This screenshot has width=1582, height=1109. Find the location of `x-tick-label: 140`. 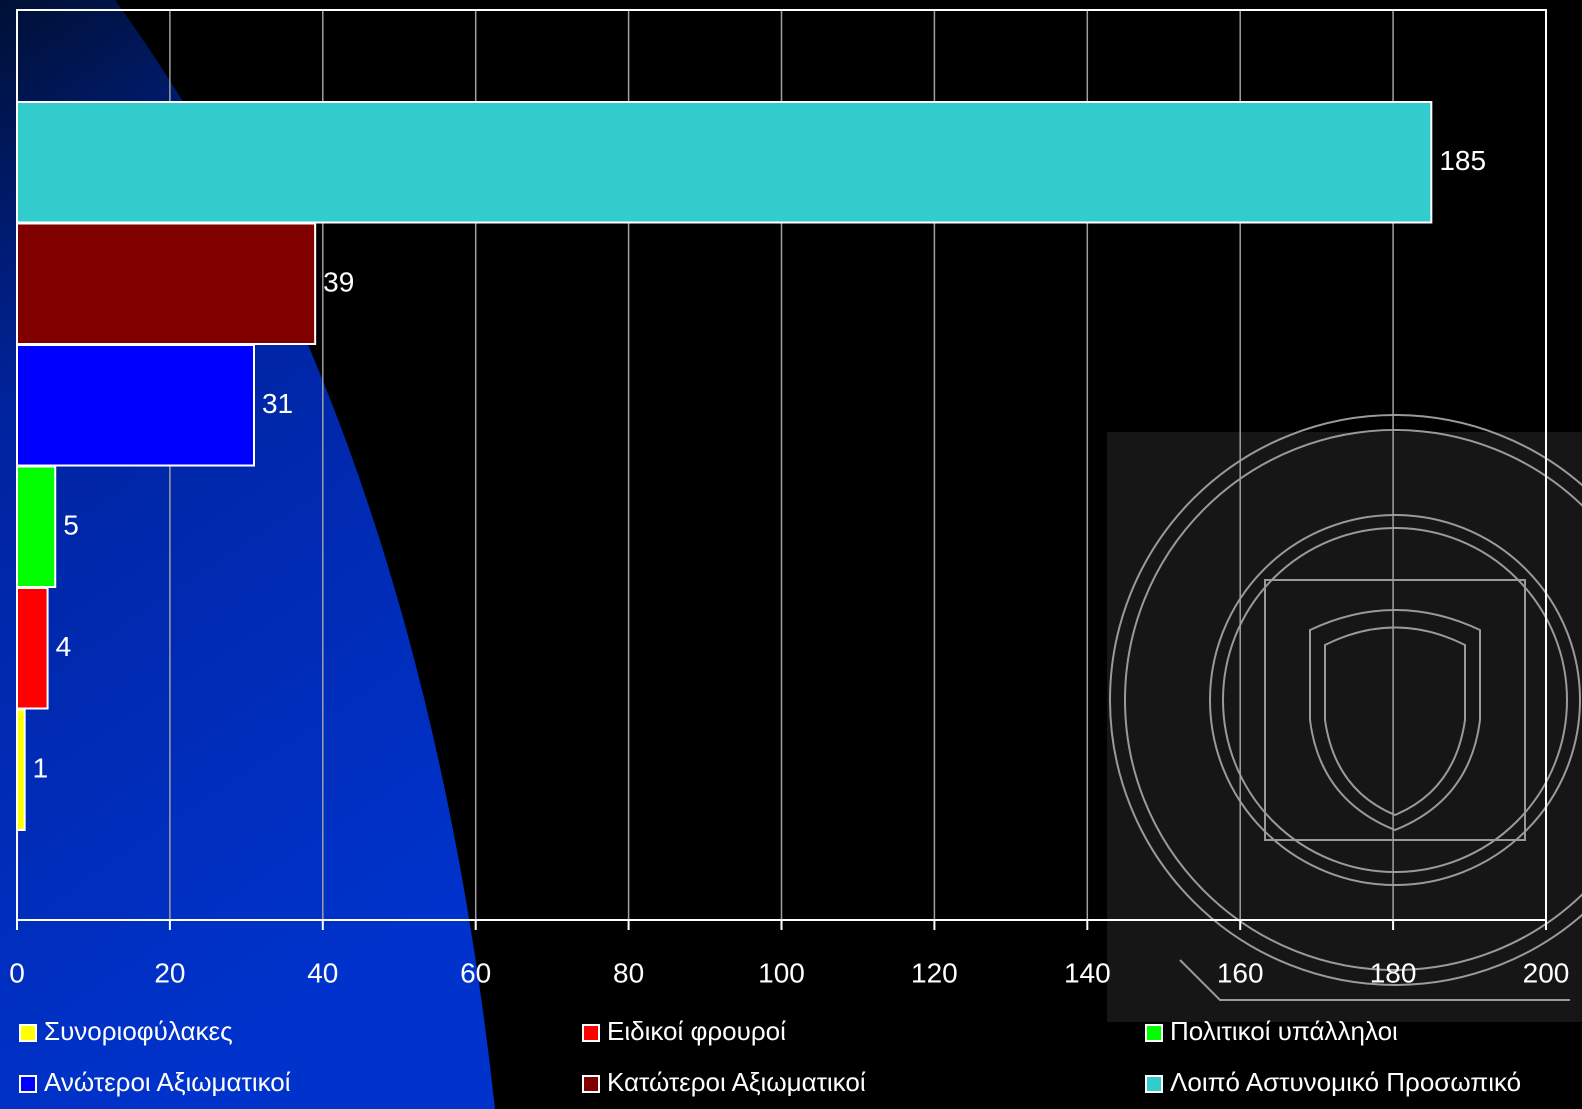

x-tick-label: 140 is located at coordinates (1087, 972).